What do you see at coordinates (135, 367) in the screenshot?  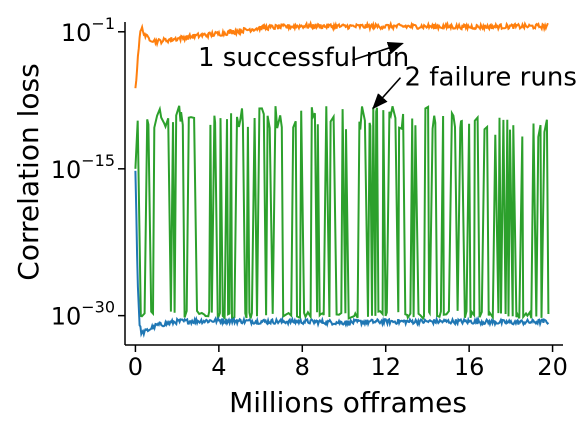 I see `x-tick-label: 0` at bounding box center [135, 367].